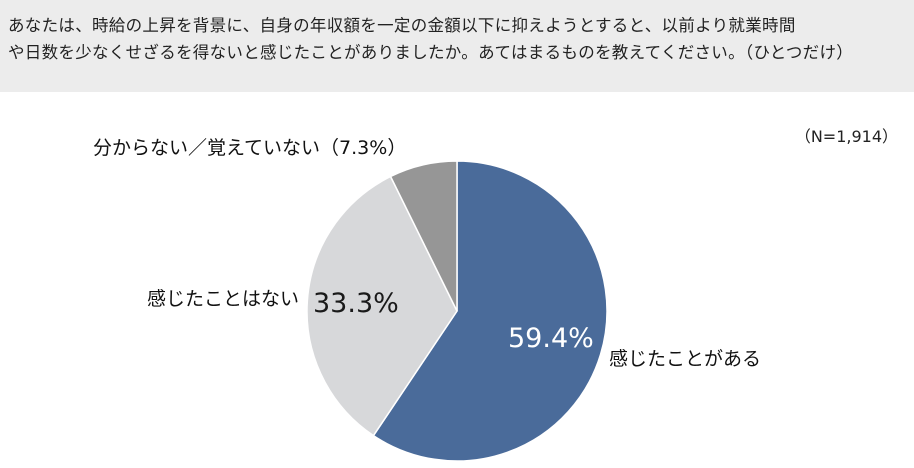  What do you see at coordinates (223, 299) in the screenshot?
I see `slice-label-not-felt: 感じたことはない` at bounding box center [223, 299].